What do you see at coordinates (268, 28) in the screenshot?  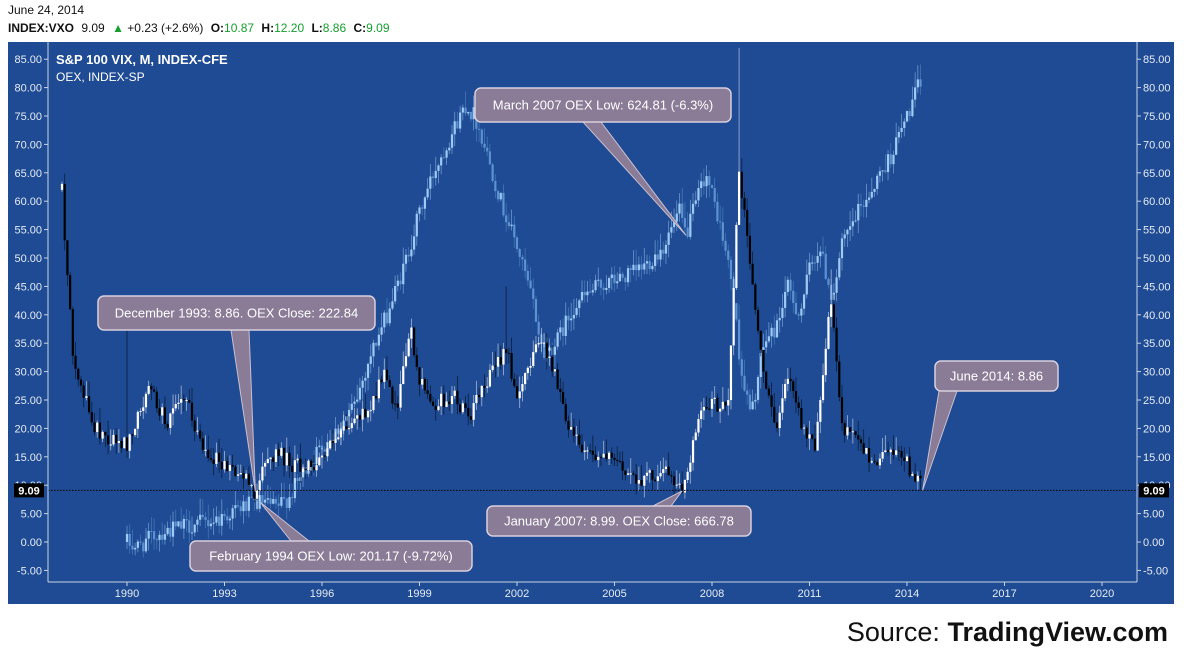 I see `high-label: H:` at bounding box center [268, 28].